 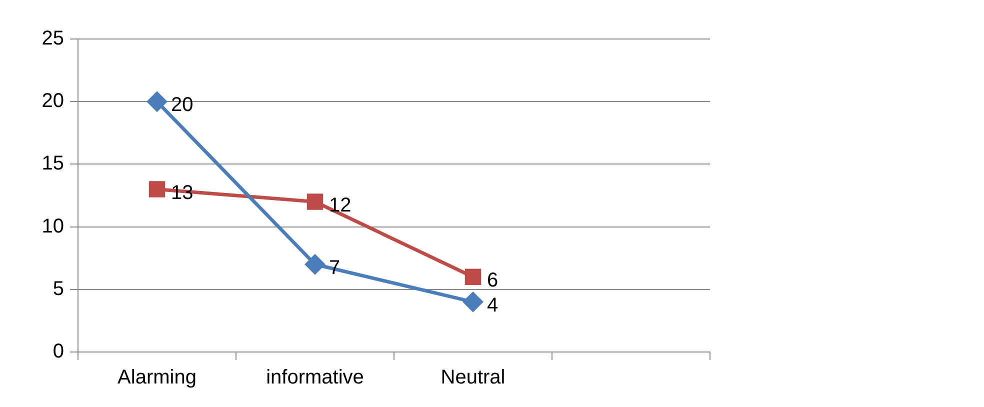 I want to click on y-tick-label: 5, so click(x=58, y=289).